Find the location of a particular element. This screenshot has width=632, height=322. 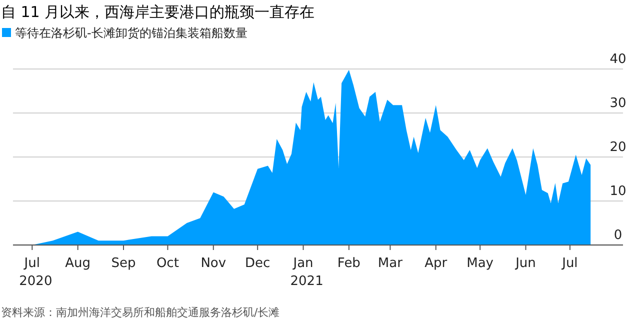

x-tick-label: Oct is located at coordinates (167, 263).